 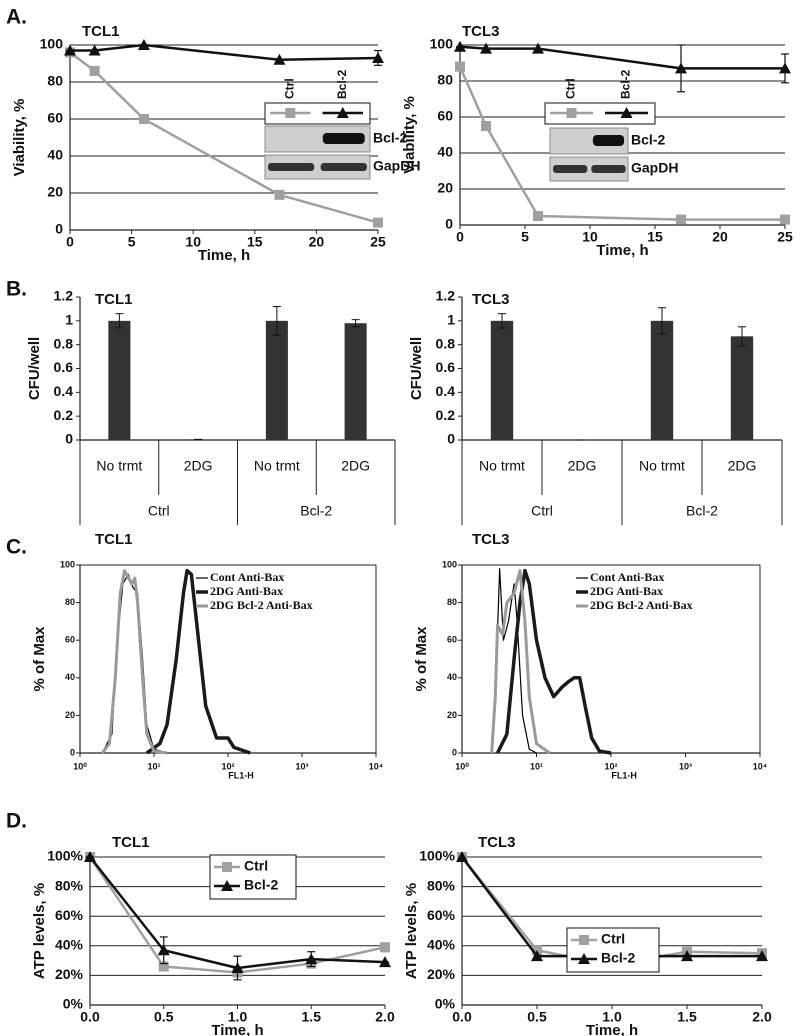 I want to click on legend-label: 2DG Anti-Bax, so click(x=246, y=591).